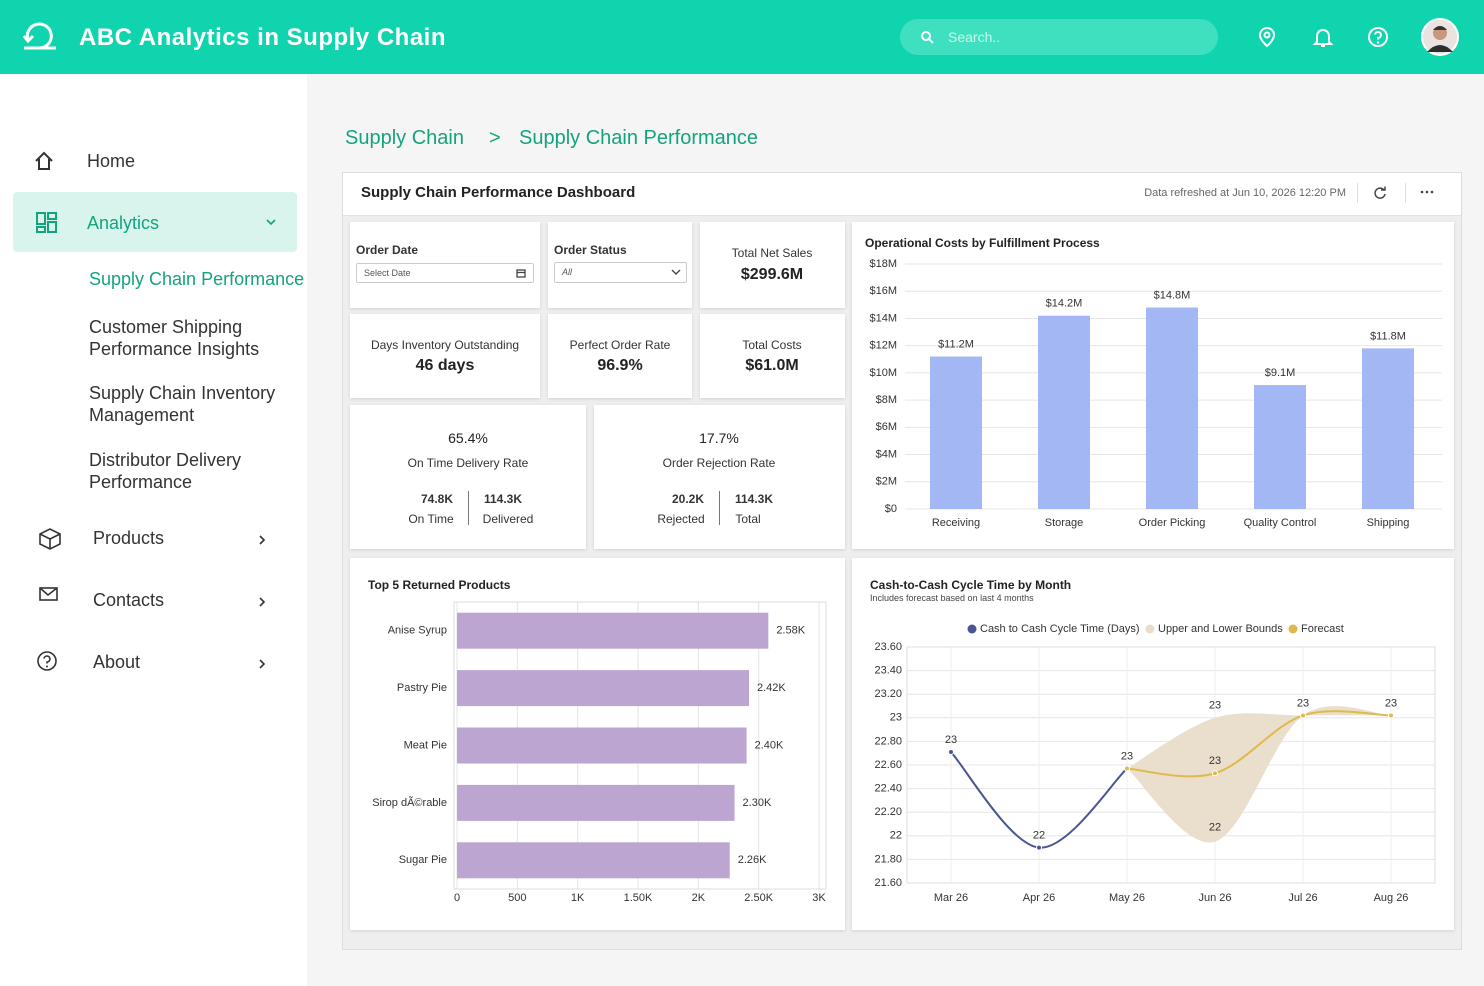  I want to click on about-icon, so click(47, 661).